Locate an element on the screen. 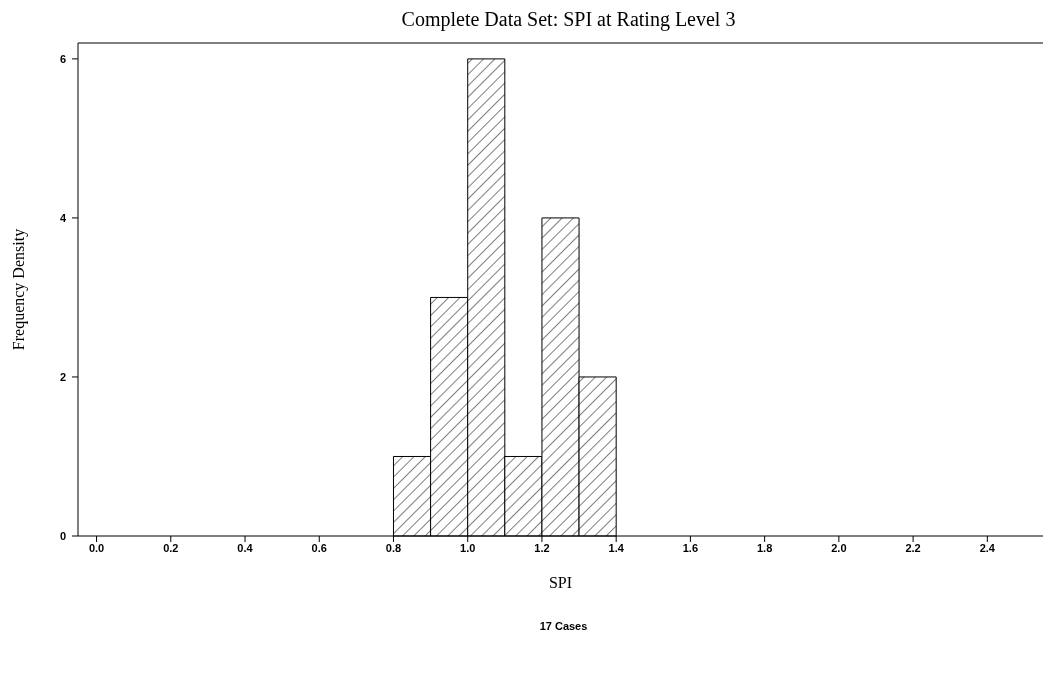  x-tick-label: 2.4 is located at coordinates (987, 547).